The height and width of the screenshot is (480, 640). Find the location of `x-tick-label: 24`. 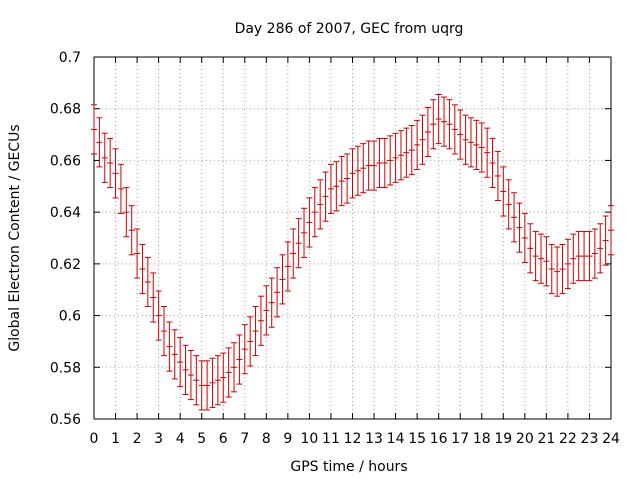

x-tick-label: 24 is located at coordinates (611, 439).